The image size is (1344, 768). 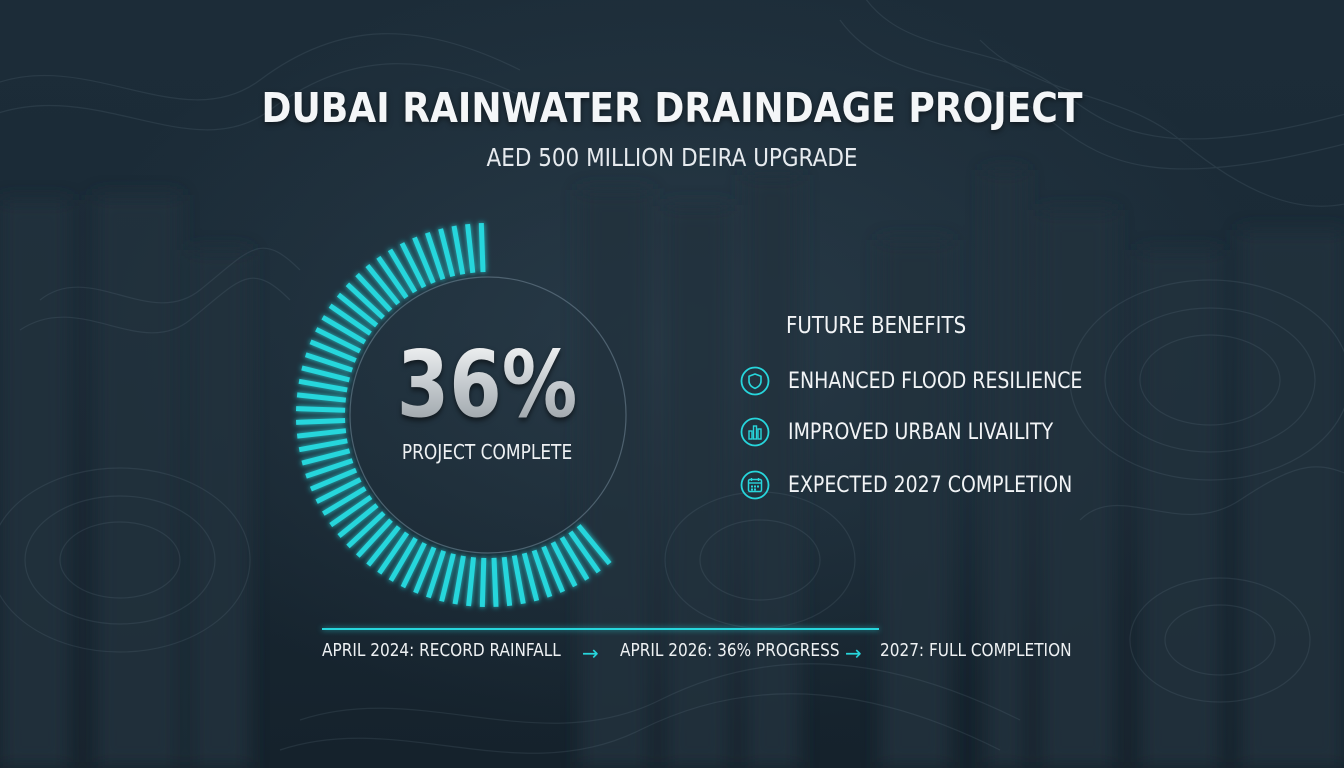 What do you see at coordinates (441, 650) in the screenshot?
I see `timeline-item-2024: APRIL 2024: RECORD RAINFALL` at bounding box center [441, 650].